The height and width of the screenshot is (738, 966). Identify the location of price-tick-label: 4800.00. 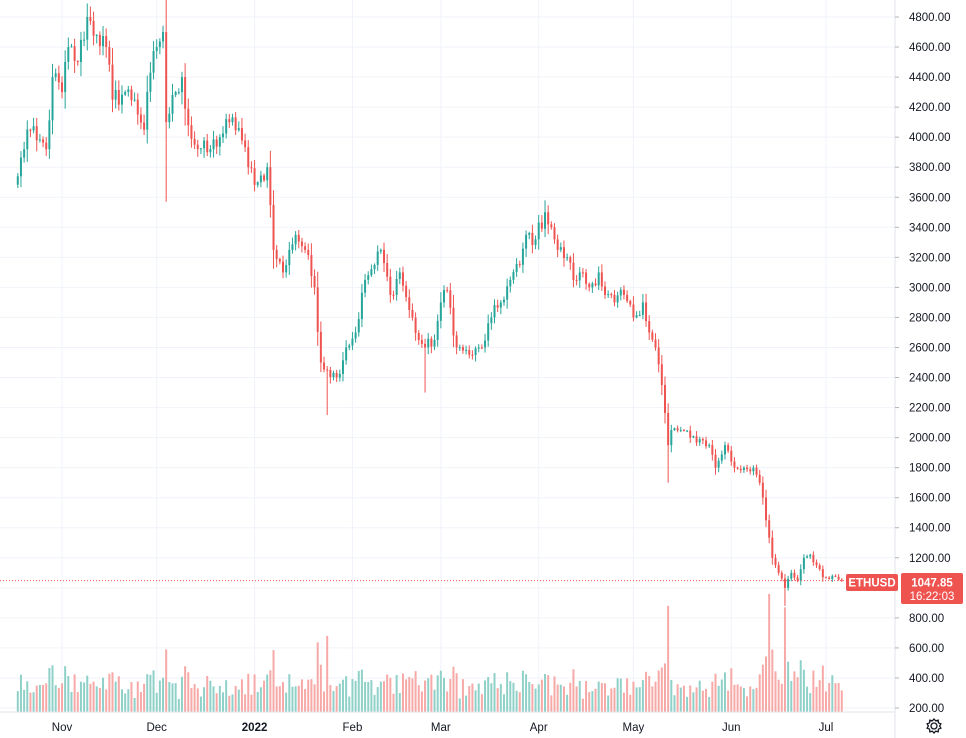
(930, 18).